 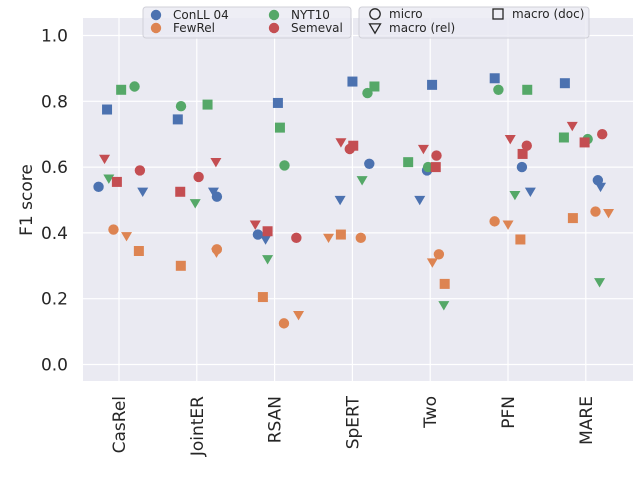 What do you see at coordinates (509, 412) in the screenshot?
I see `x-tick-label: PFN` at bounding box center [509, 412].